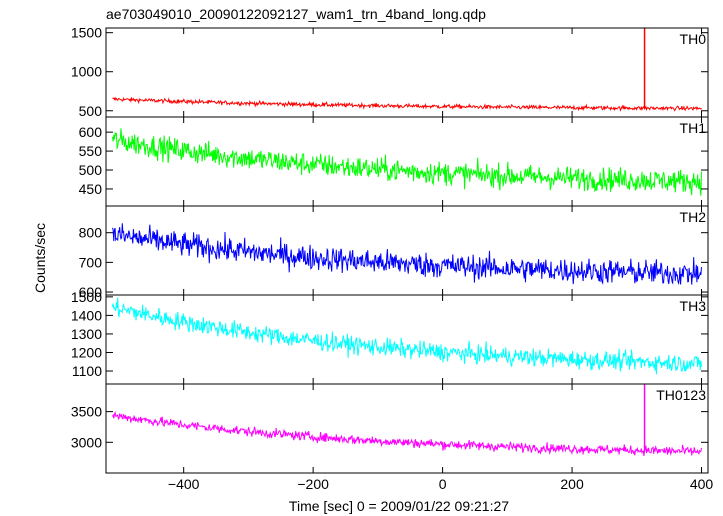 The height and width of the screenshot is (516, 723). I want to click on y-tick-label: 550, so click(91, 151).